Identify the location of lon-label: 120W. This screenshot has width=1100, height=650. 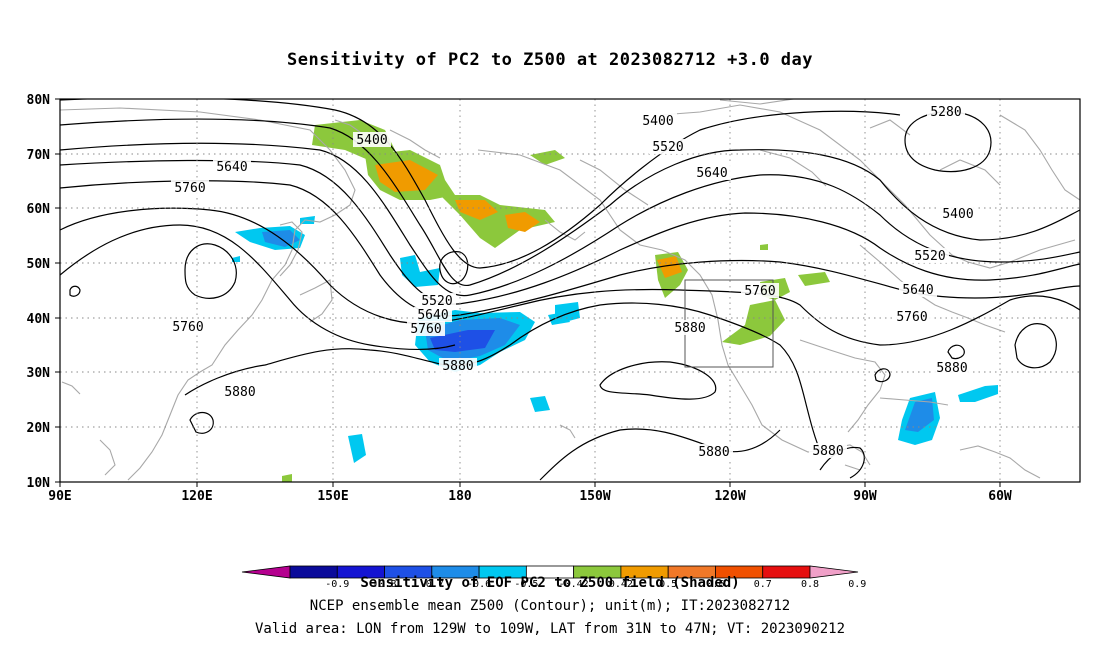
(729, 496).